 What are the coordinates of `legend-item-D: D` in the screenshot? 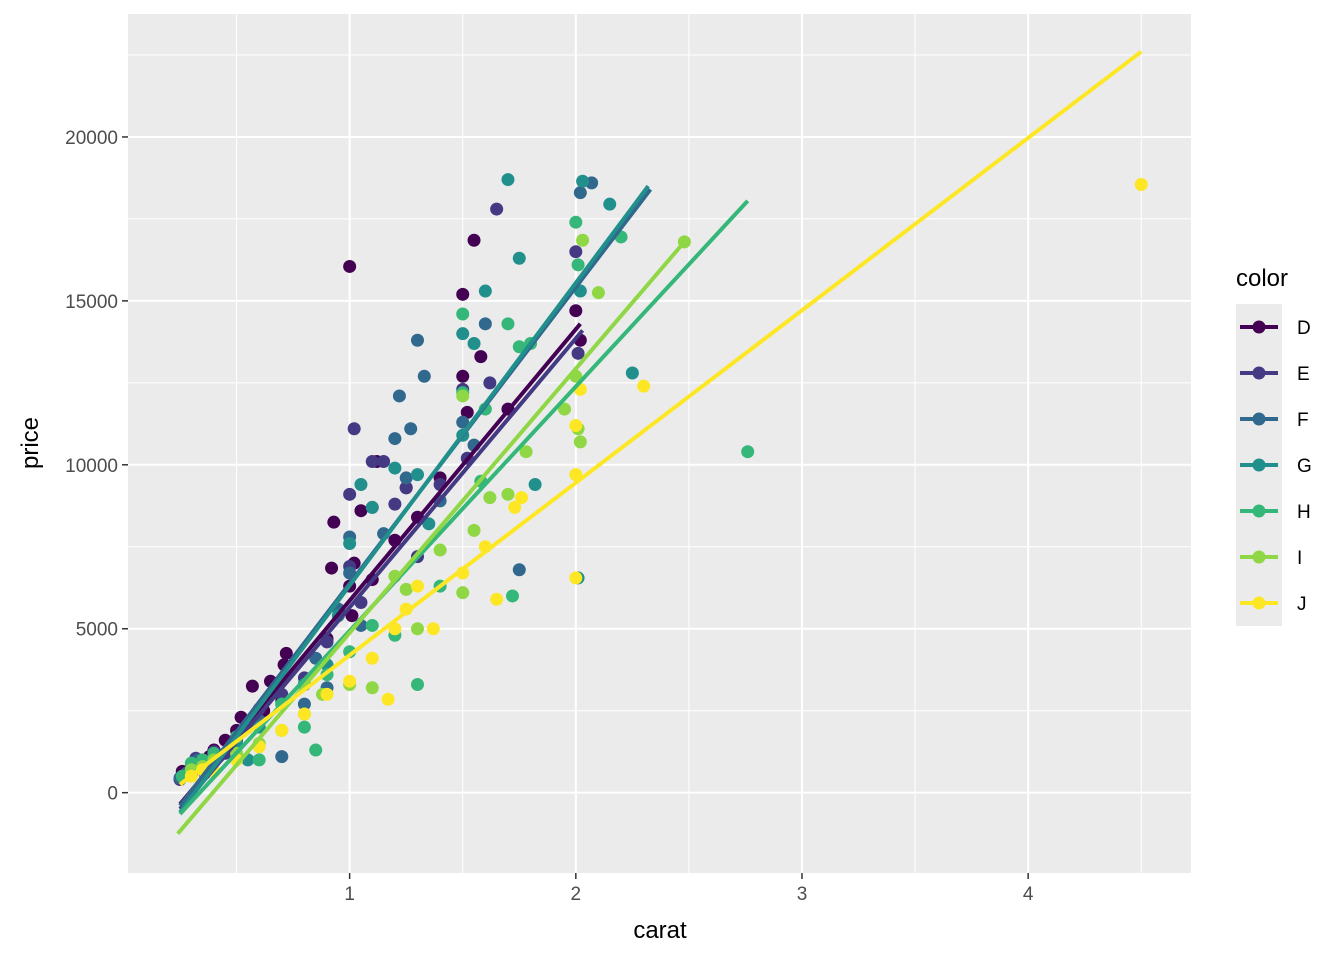 It's located at (1273, 327).